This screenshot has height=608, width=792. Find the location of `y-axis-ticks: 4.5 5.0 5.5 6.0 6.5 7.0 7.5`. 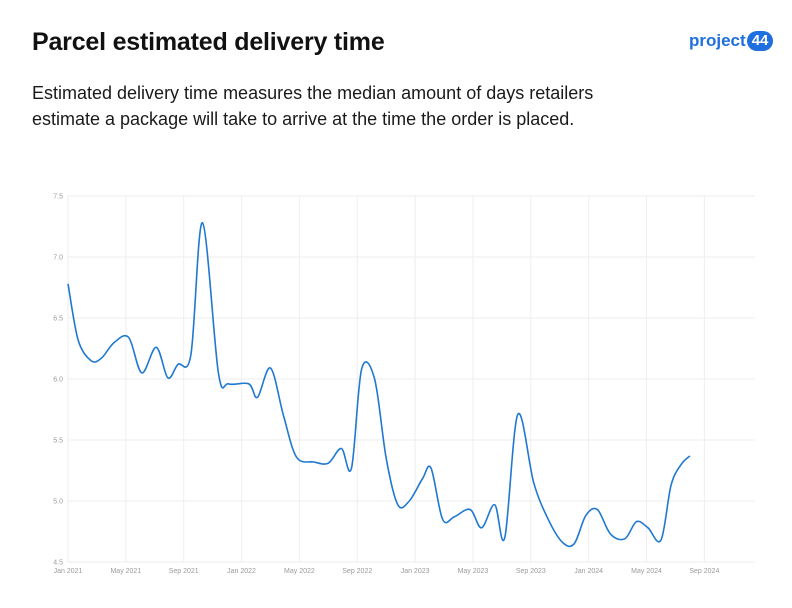

y-axis-ticks: 4.5 5.0 5.5 6.0 6.5 7.0 7.5 is located at coordinates (58, 380).